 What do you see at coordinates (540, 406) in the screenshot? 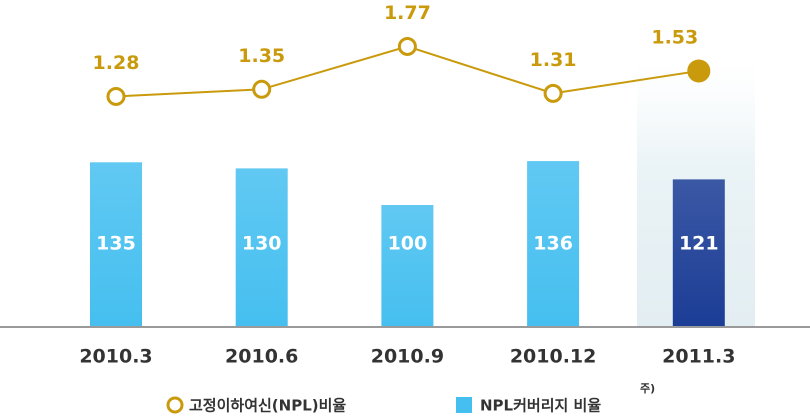
I see `legend-label: NPL커버리지 비율` at bounding box center [540, 406].